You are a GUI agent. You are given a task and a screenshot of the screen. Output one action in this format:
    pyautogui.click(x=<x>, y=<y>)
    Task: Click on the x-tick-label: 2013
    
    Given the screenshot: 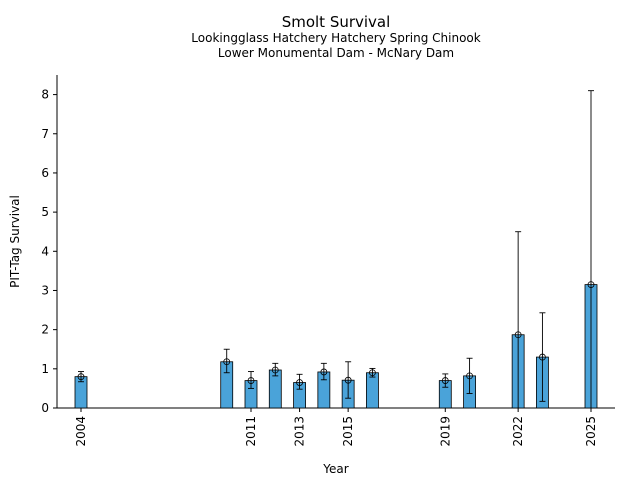 What is the action you would take?
    pyautogui.click(x=300, y=431)
    